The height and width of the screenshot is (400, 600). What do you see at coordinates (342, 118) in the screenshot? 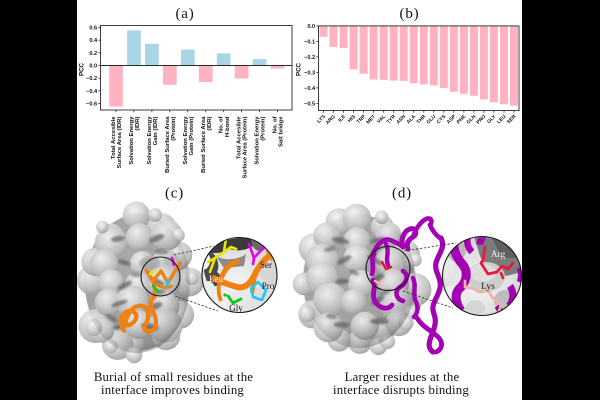
I see `svg-text: ILE` at bounding box center [342, 118].